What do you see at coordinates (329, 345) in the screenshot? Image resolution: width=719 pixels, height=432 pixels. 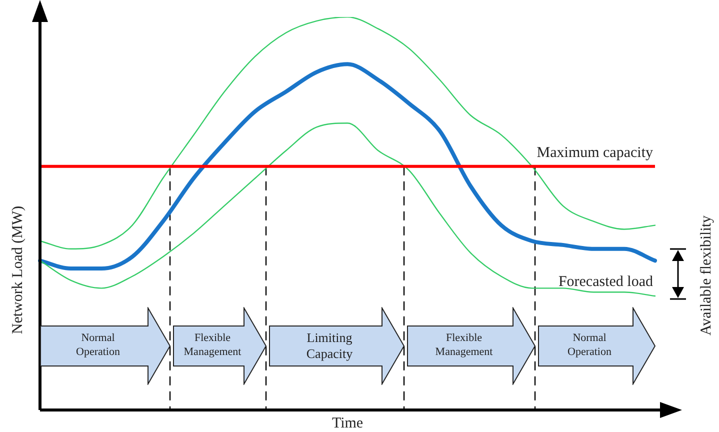 I see `annotation: Limiting Capacity` at bounding box center [329, 345].